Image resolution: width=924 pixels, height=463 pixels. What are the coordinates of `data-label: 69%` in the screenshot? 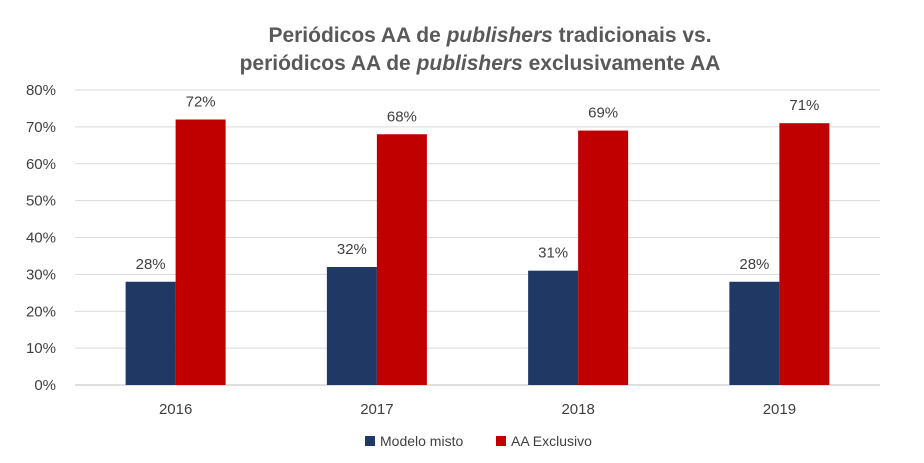 It's located at (603, 113).